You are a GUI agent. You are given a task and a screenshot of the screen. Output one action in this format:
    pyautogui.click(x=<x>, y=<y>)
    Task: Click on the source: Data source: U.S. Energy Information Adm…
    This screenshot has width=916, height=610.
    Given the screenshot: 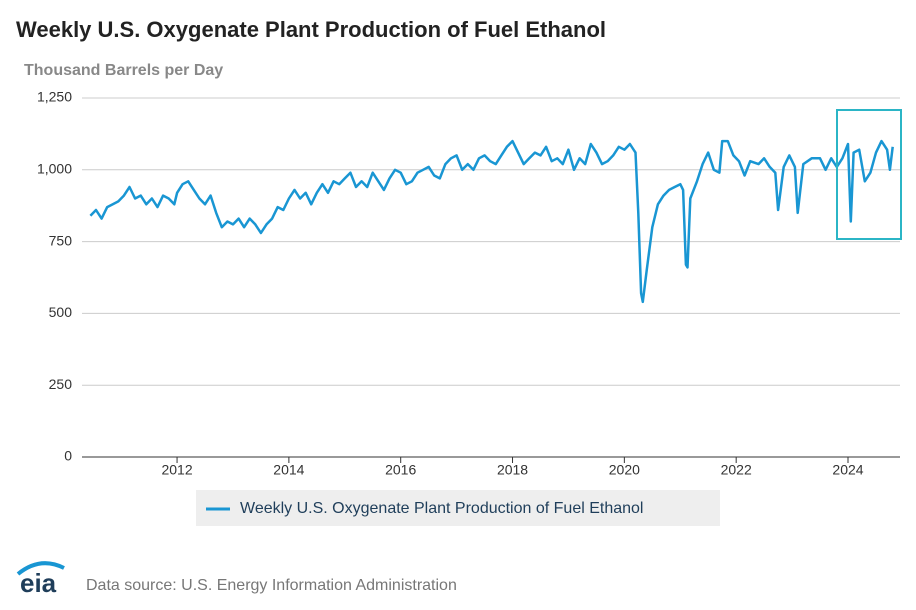 What is the action you would take?
    pyautogui.click(x=271, y=585)
    